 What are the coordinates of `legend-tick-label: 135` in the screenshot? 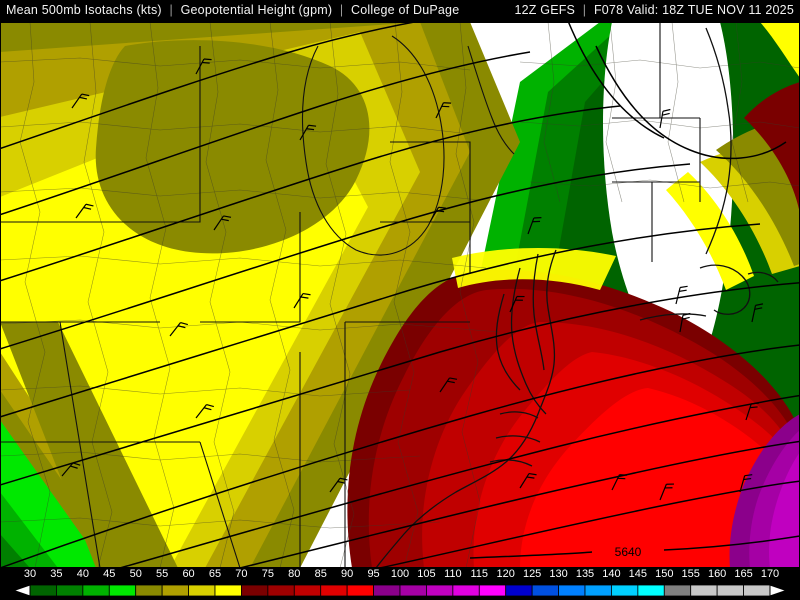 It's located at (585, 574).